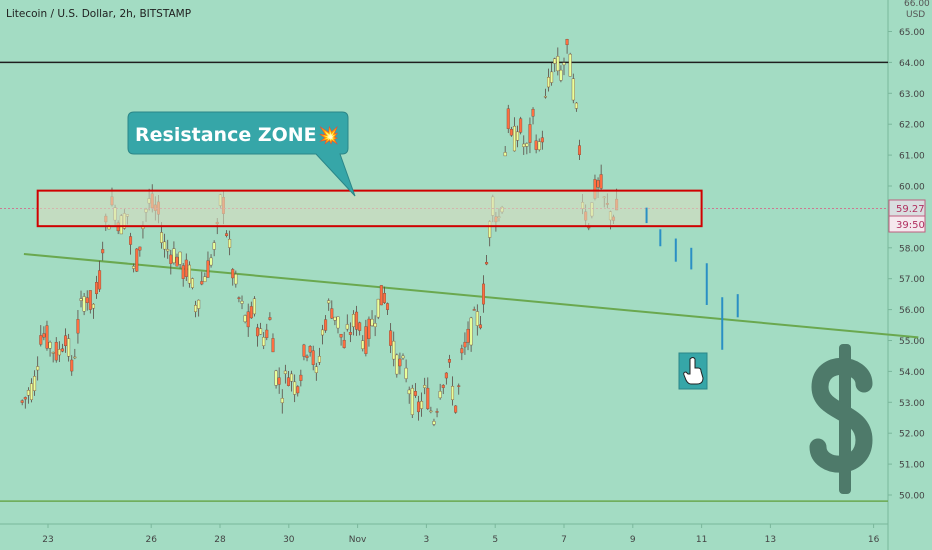  What do you see at coordinates (461, 534) in the screenshot?
I see `time-axis: 23 26 28 30 Nov 3 5 7 9 11 13 16` at bounding box center [461, 534].